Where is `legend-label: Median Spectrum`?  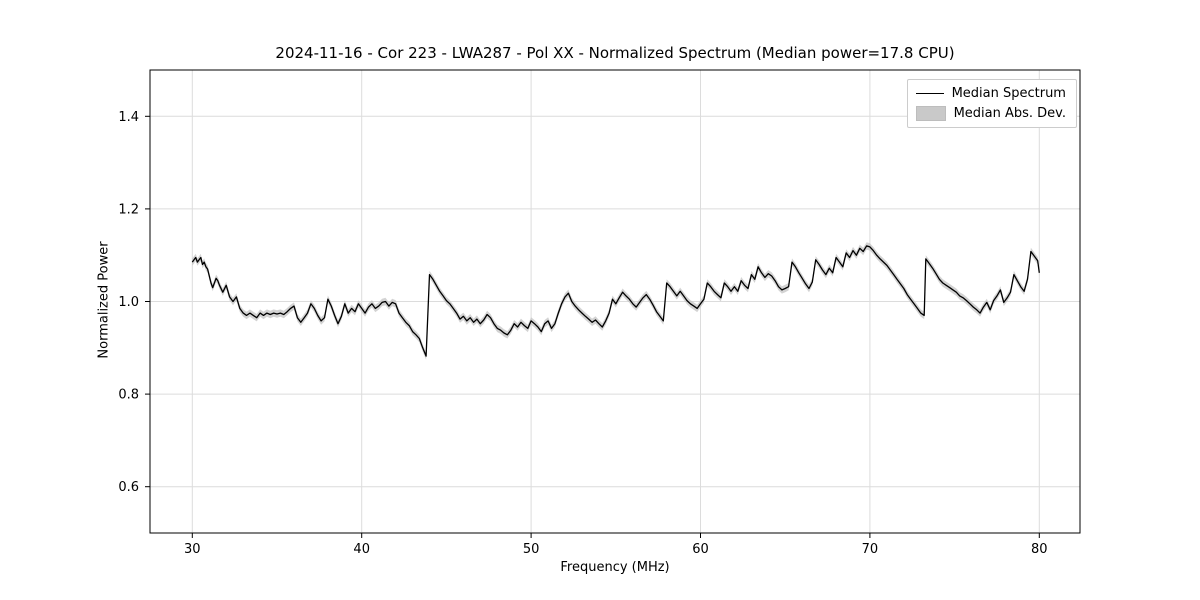
legend-label: Median Spectrum is located at coordinates (1008, 93).